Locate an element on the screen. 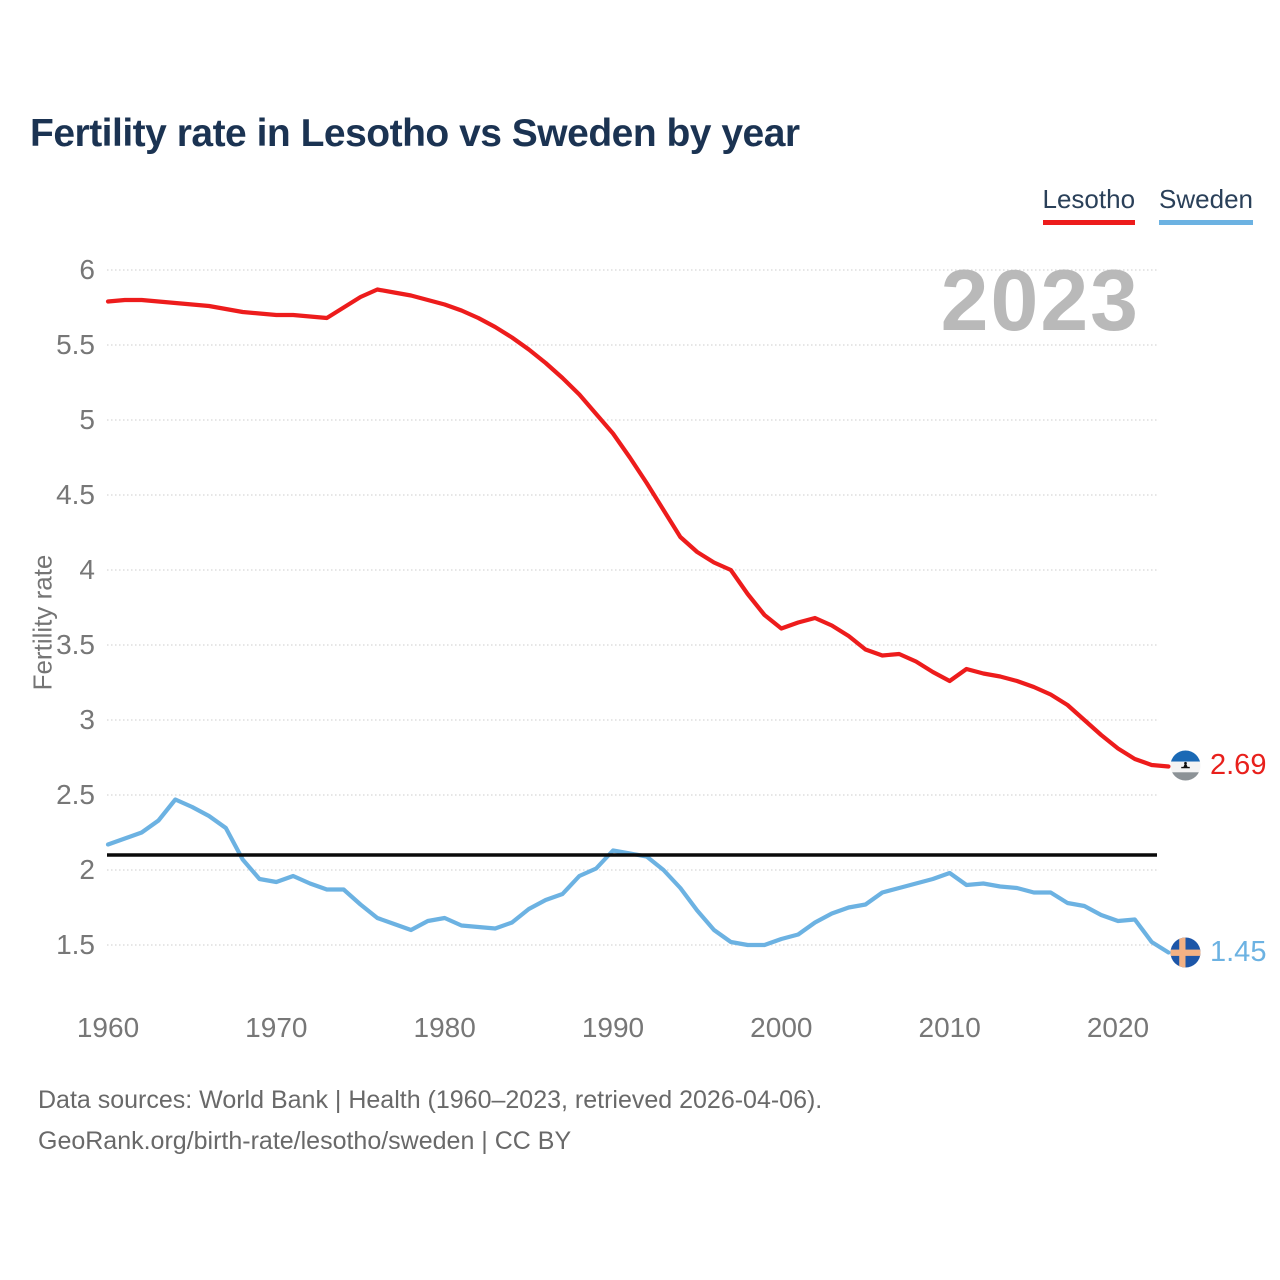 This screenshot has height=1280, width=1280. y-tick-label: 6 is located at coordinates (87, 269).